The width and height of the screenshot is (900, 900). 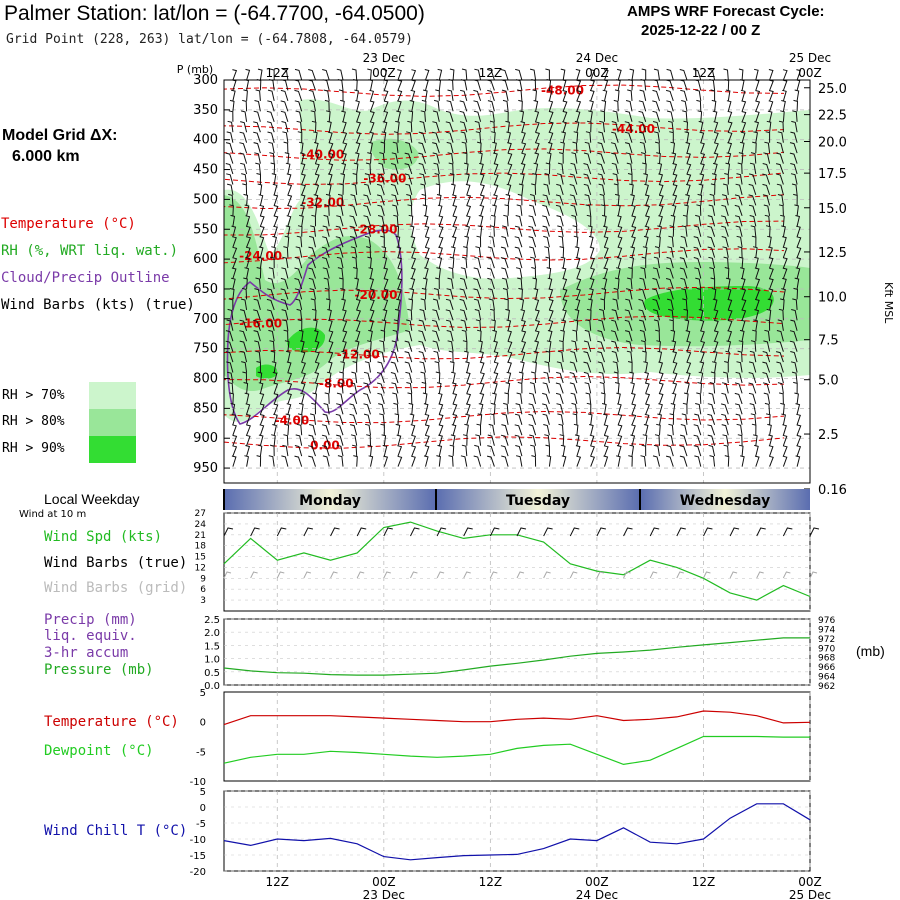 I want to click on height-tick-label: 17.5, so click(x=832, y=174).